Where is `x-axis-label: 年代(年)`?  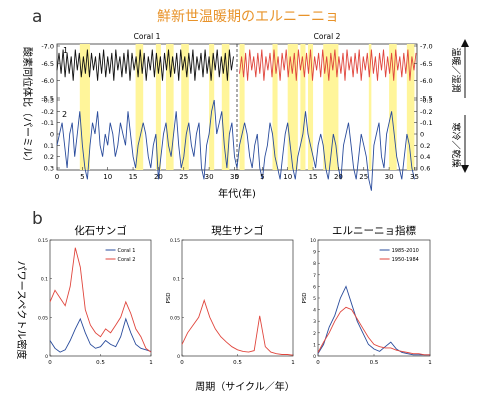 x-axis-label: 年代(年) is located at coordinates (237, 193).